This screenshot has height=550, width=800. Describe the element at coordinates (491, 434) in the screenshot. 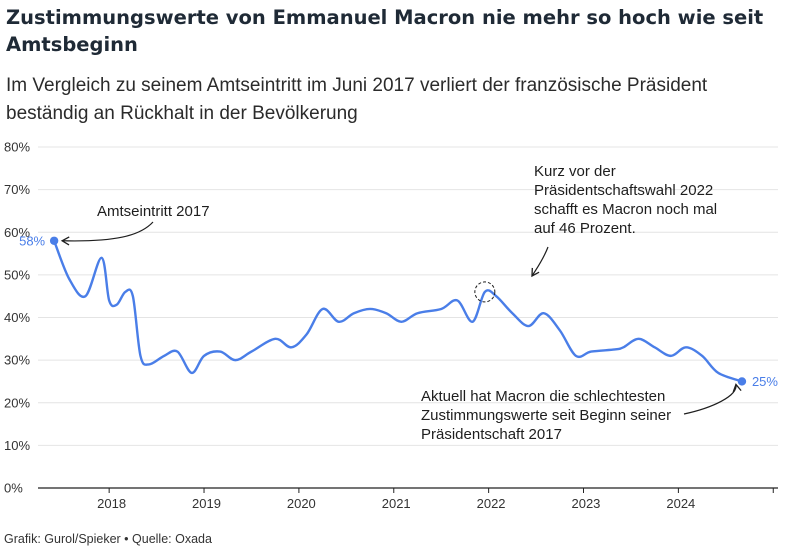

I see `annotation-aktuell-line: Präsidentschaft 2017` at that location.